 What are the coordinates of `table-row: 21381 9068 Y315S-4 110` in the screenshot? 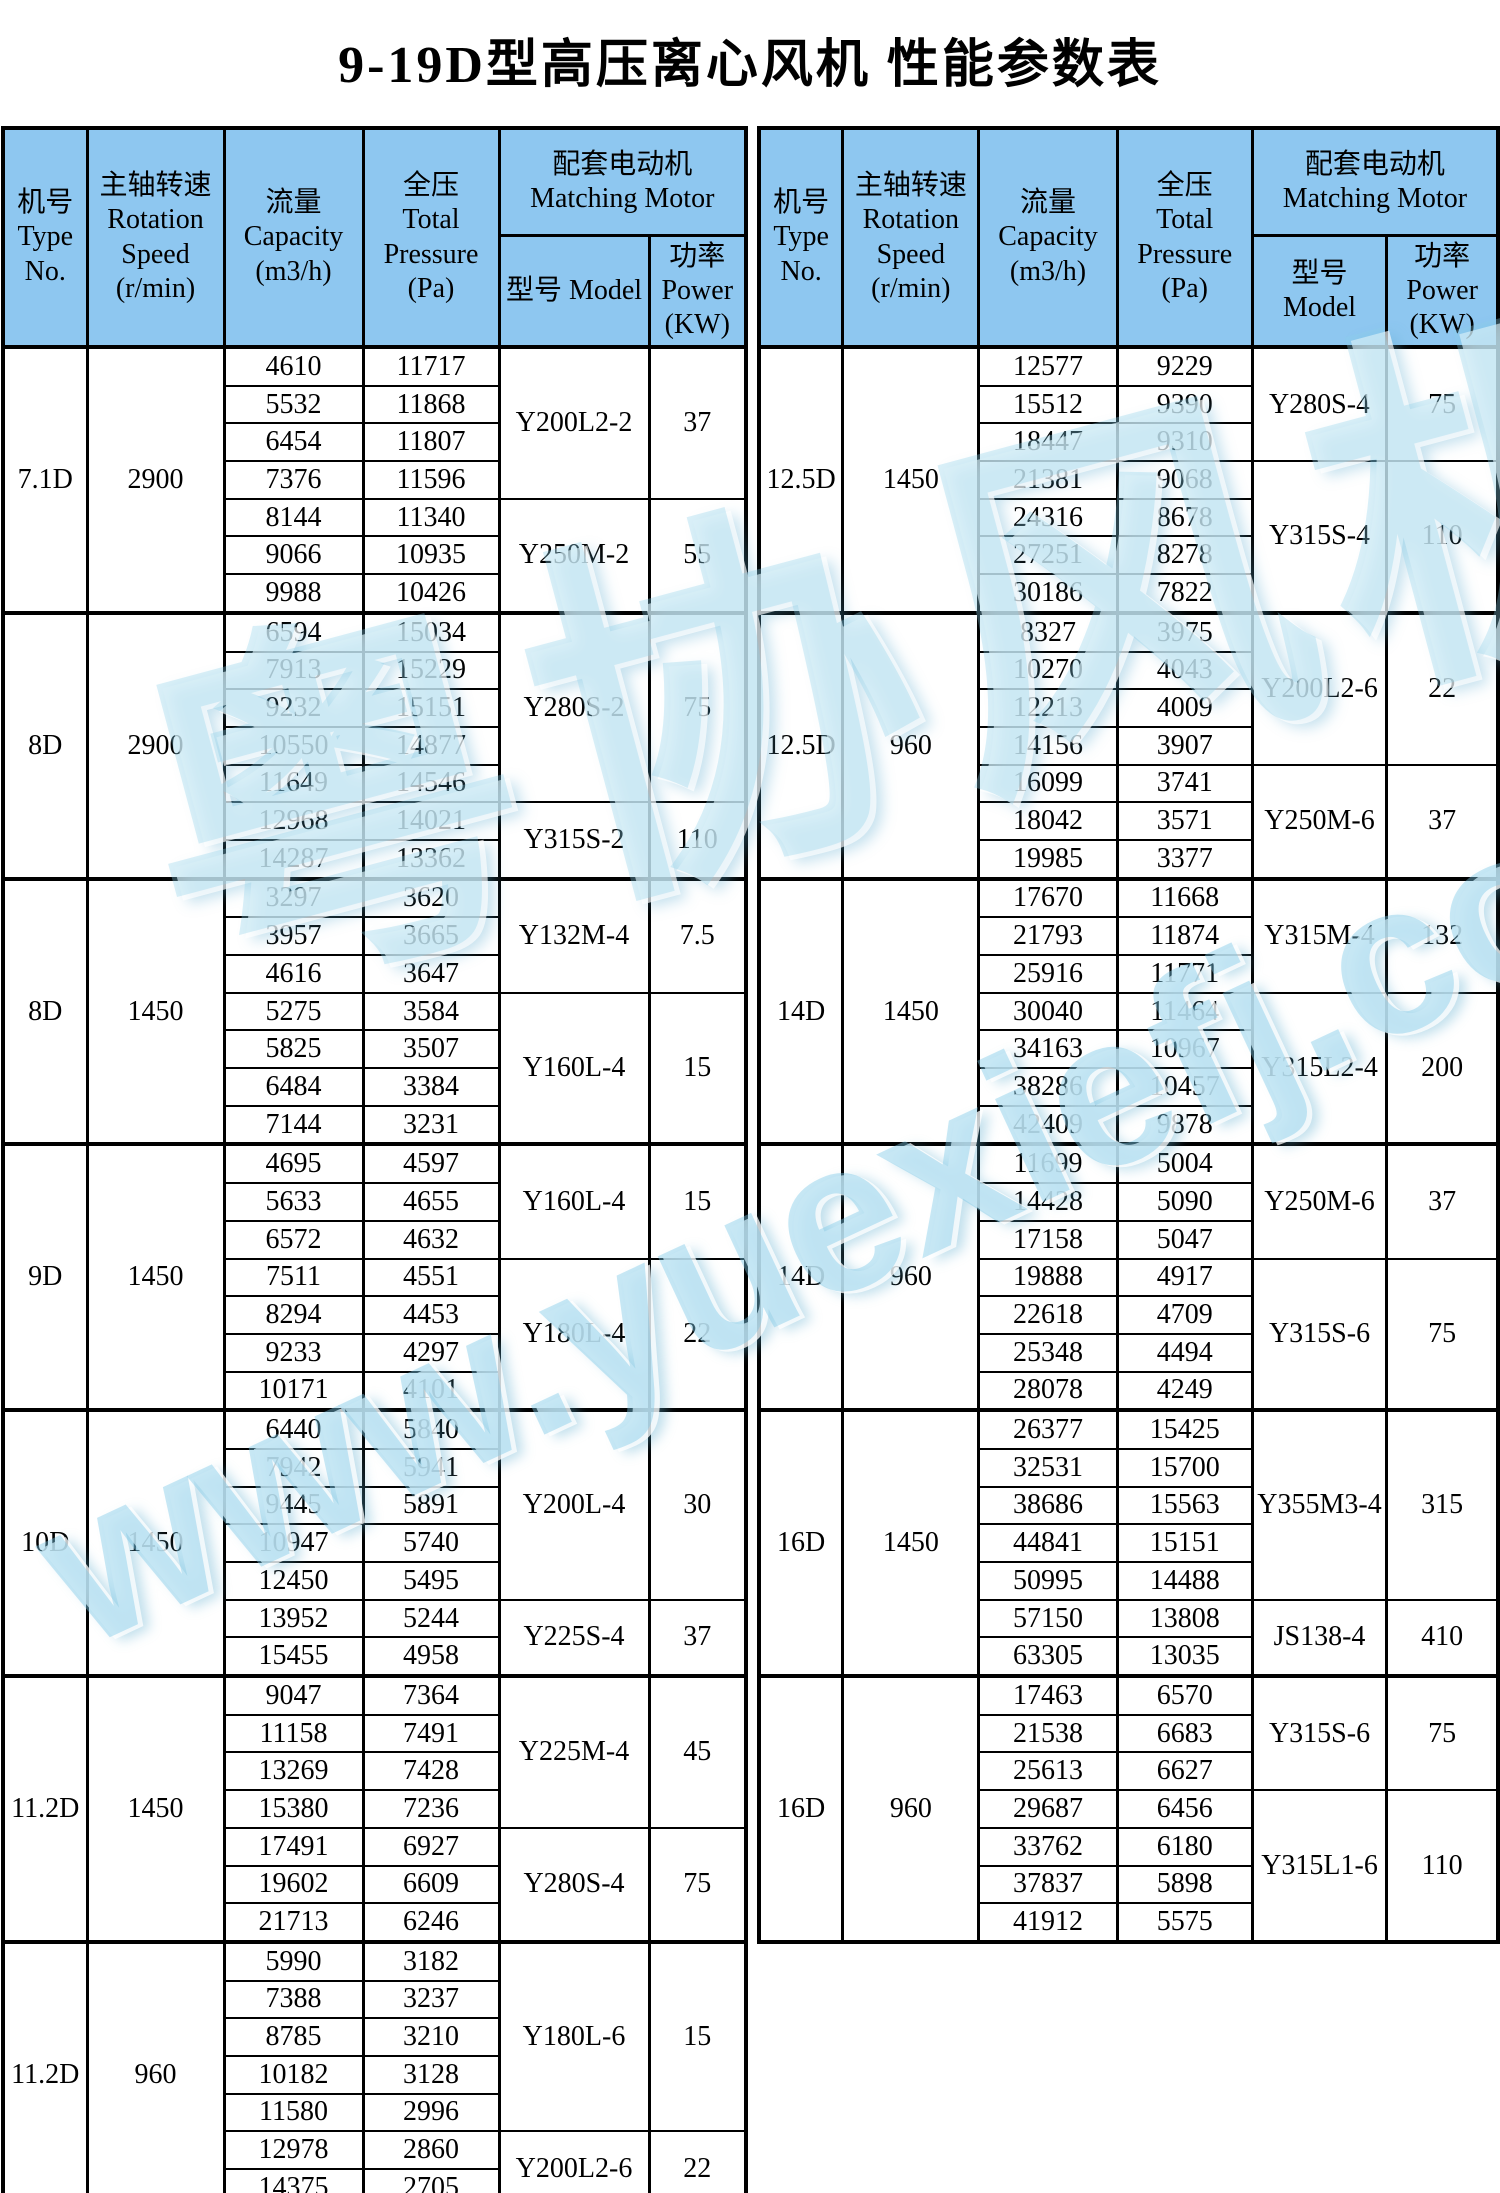 It's located at (1129, 537).